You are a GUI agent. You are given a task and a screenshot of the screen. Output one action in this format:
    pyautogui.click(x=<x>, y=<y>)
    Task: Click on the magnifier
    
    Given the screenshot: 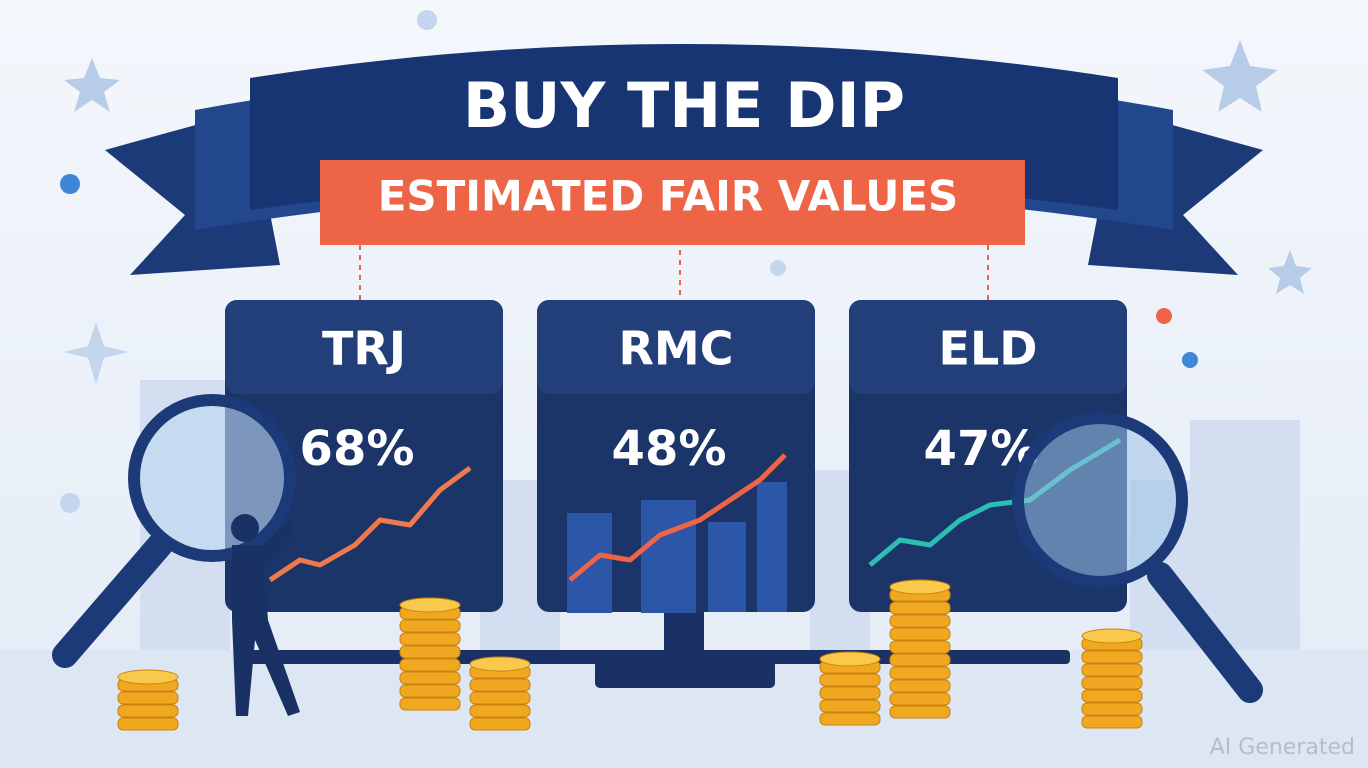 What is the action you would take?
    pyautogui.click(x=1137, y=557)
    